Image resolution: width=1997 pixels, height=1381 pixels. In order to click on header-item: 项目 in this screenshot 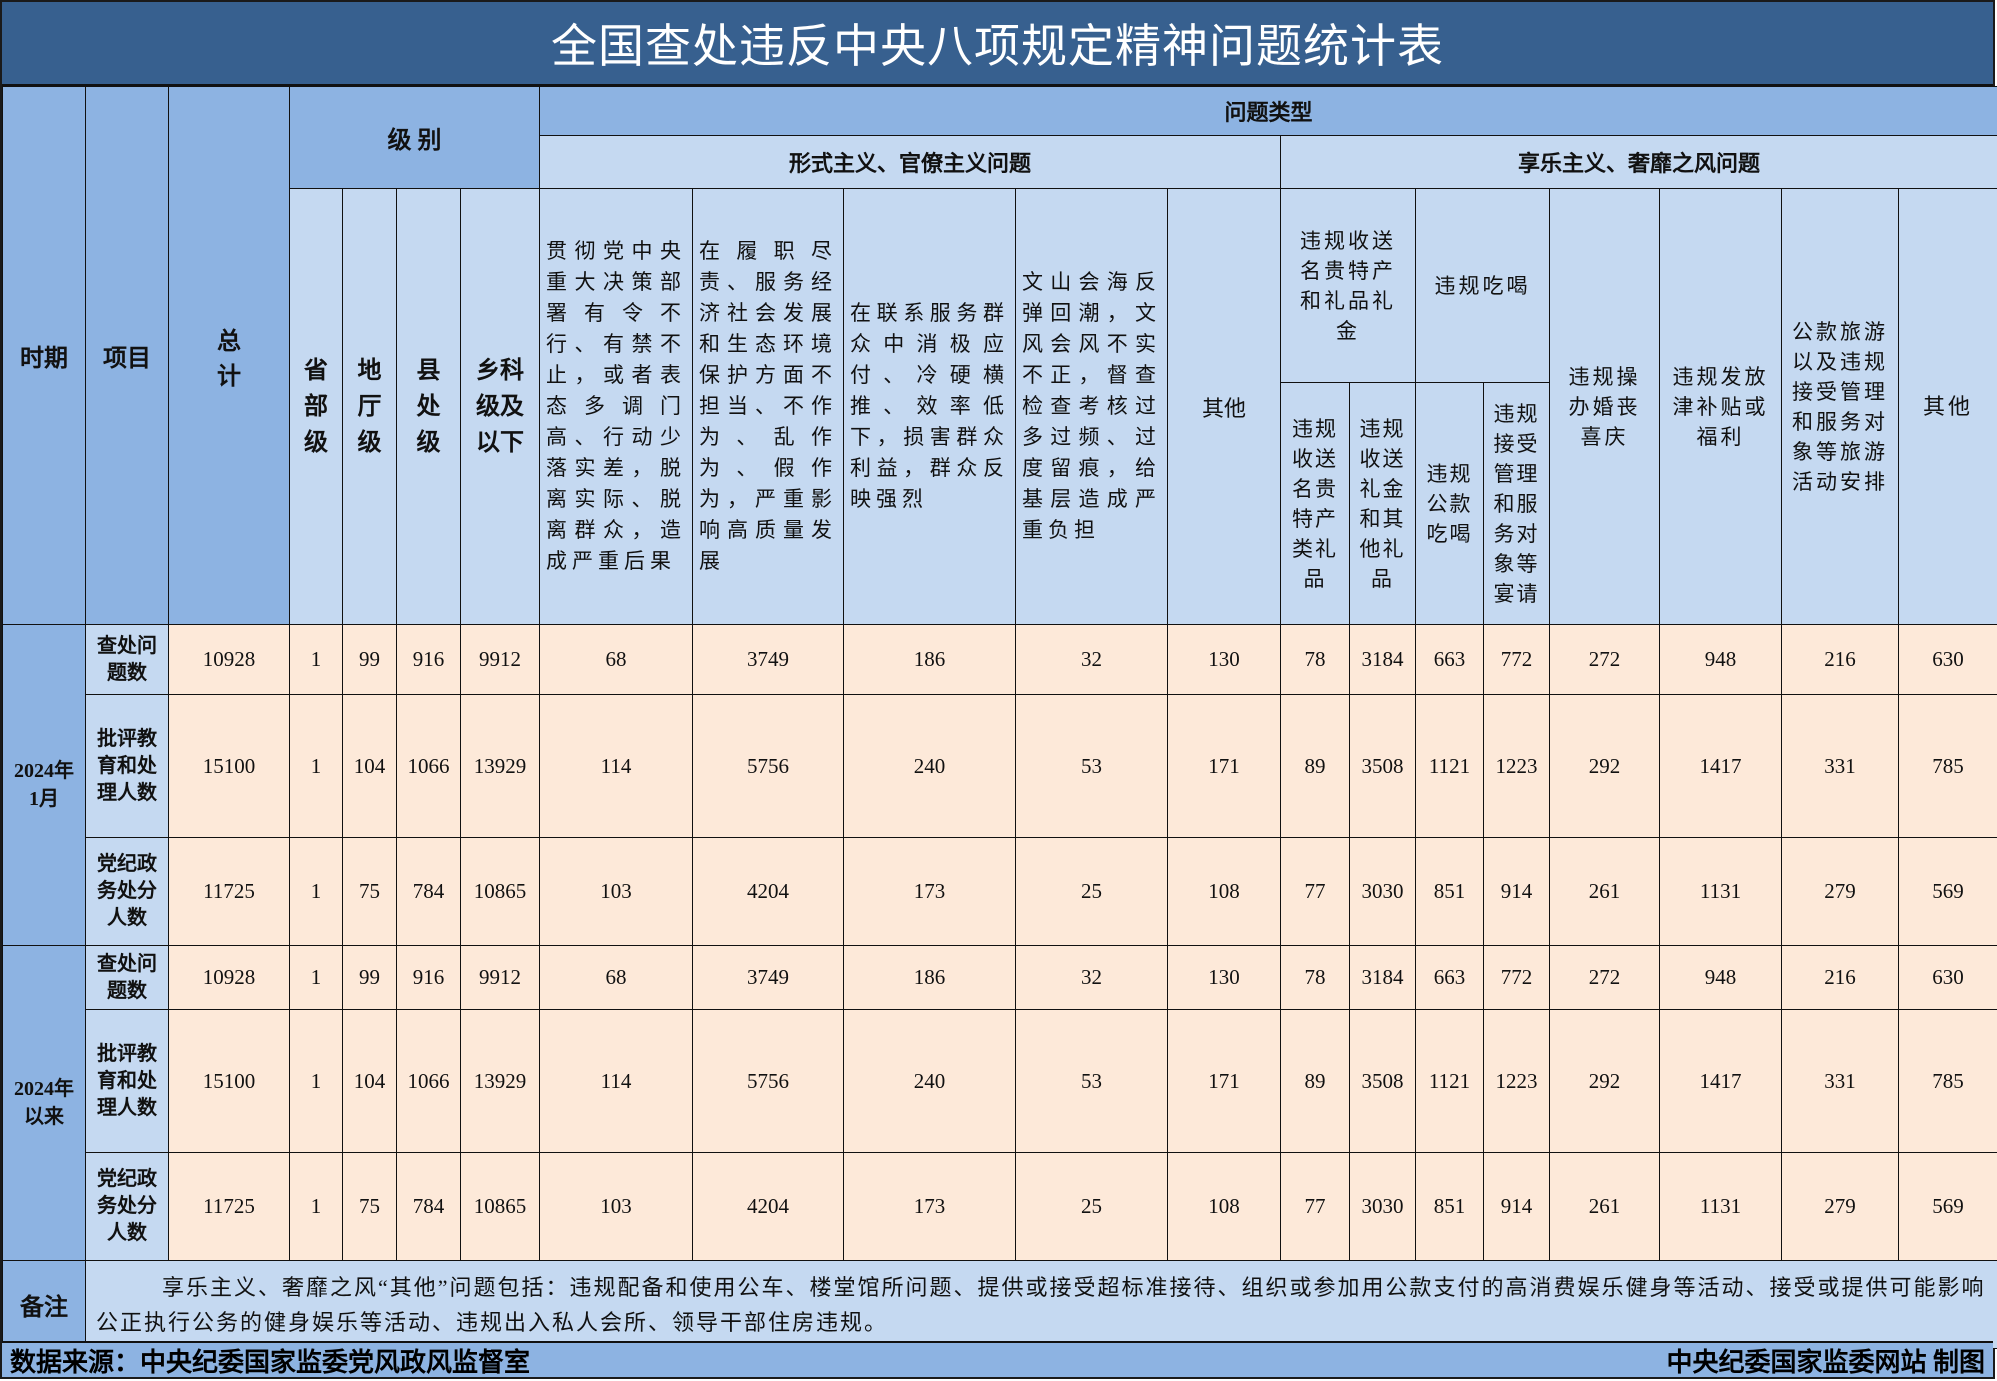, I will do `click(127, 355)`.